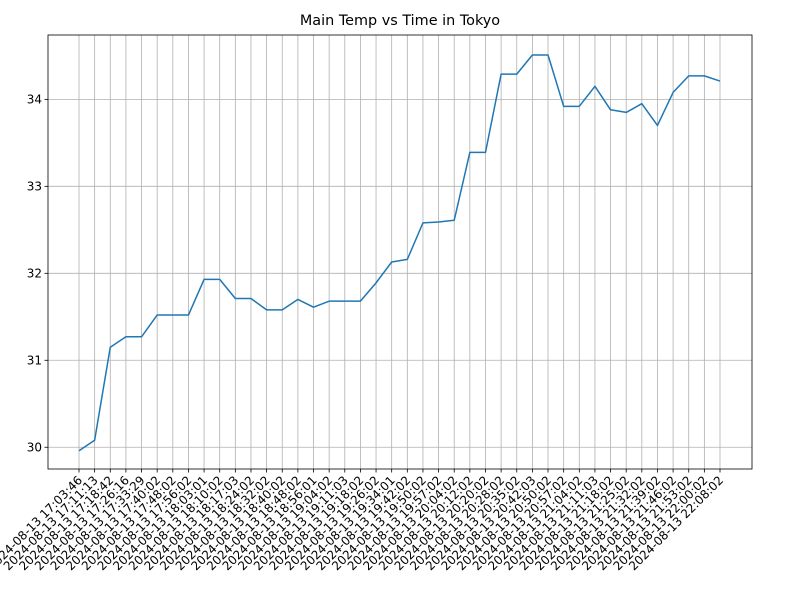 The image size is (800, 600). I want to click on y-tick-label: 34, so click(34, 99).